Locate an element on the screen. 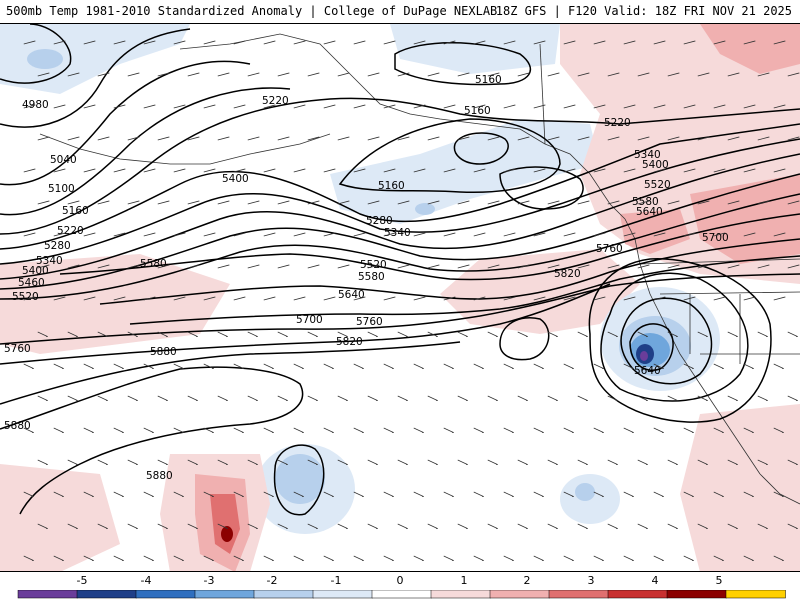  contour-5880-north is located at coordinates (230, 373).